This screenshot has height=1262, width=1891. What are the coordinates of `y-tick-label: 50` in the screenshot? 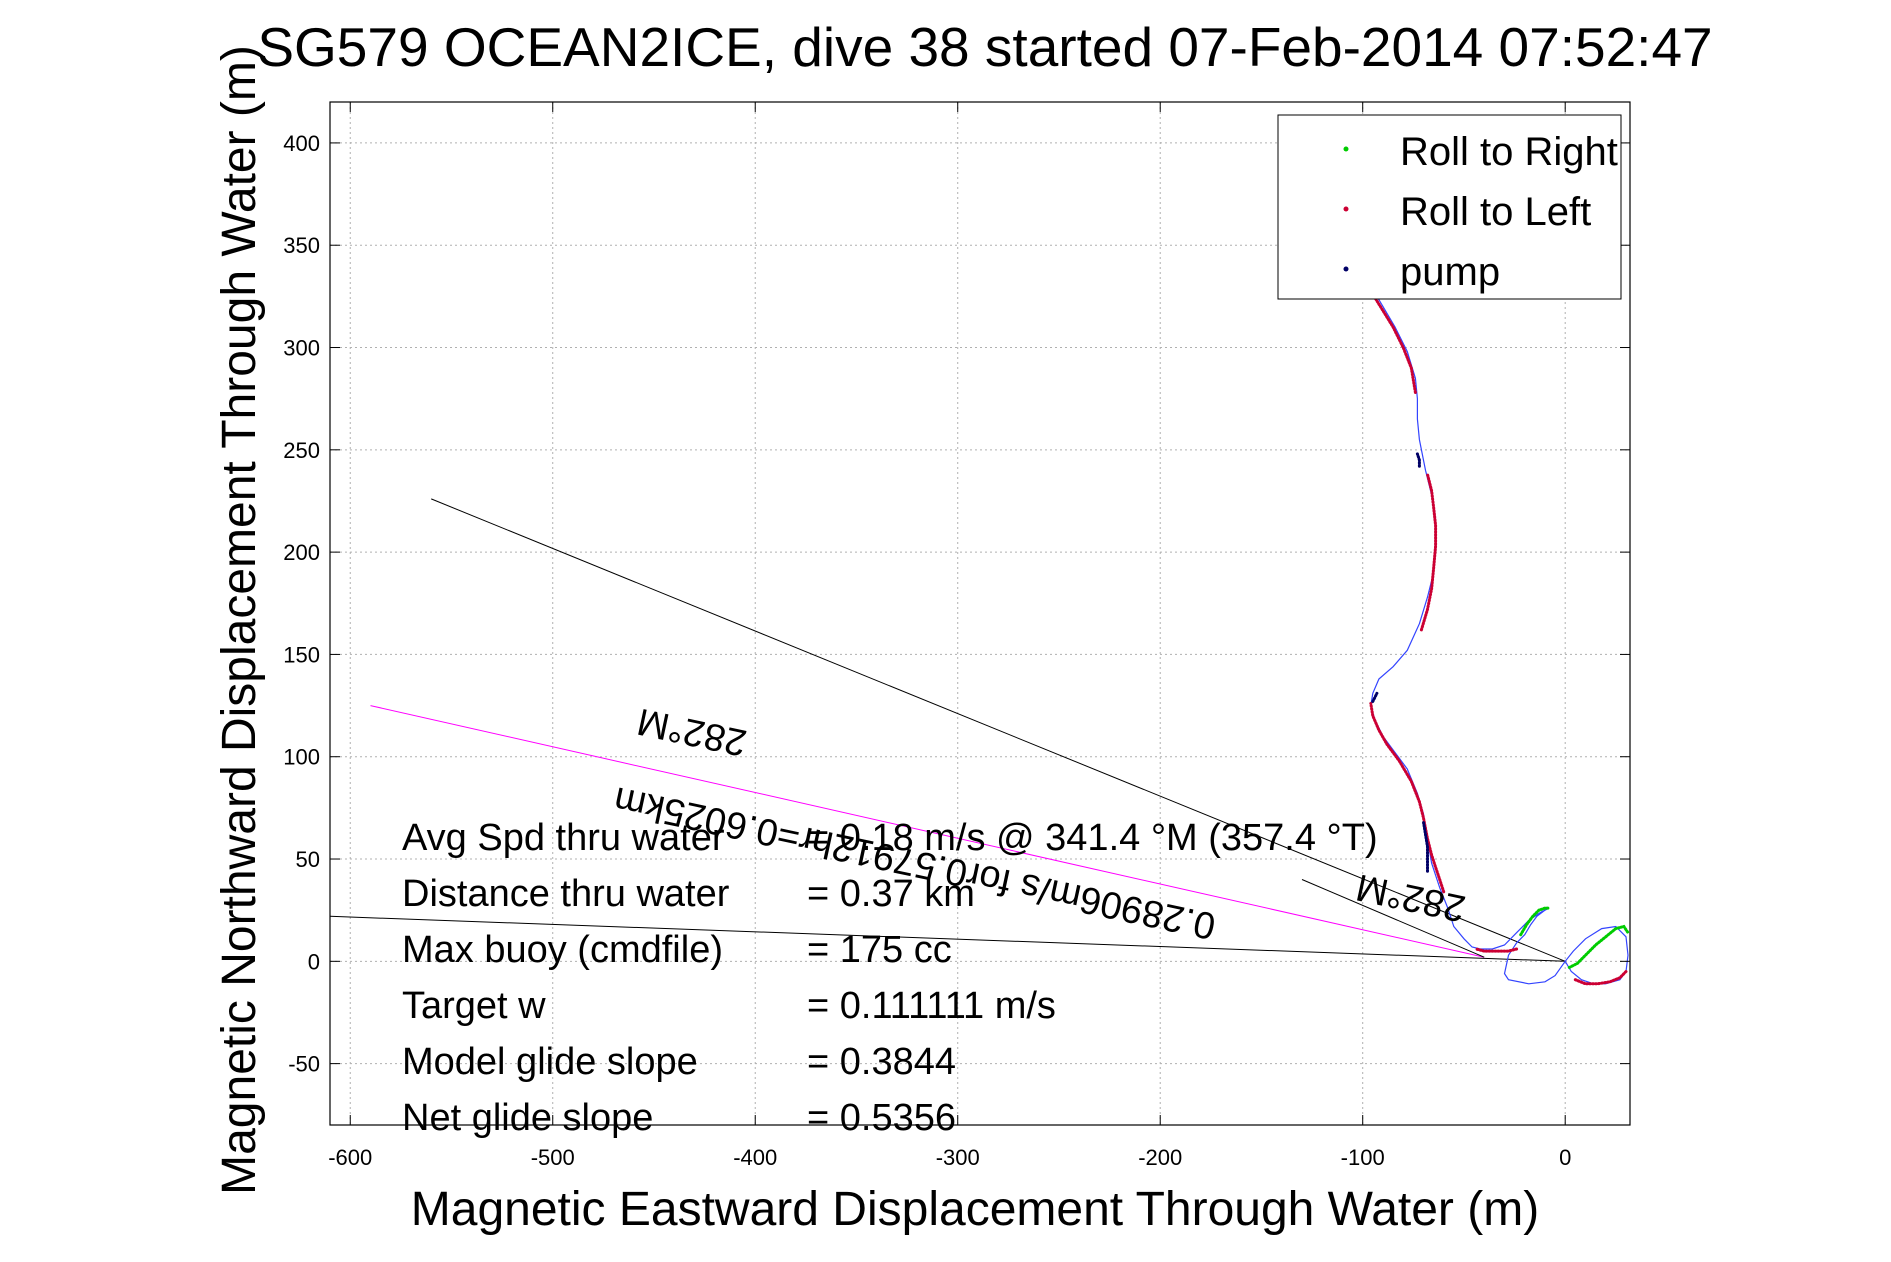 It's located at (308, 859).